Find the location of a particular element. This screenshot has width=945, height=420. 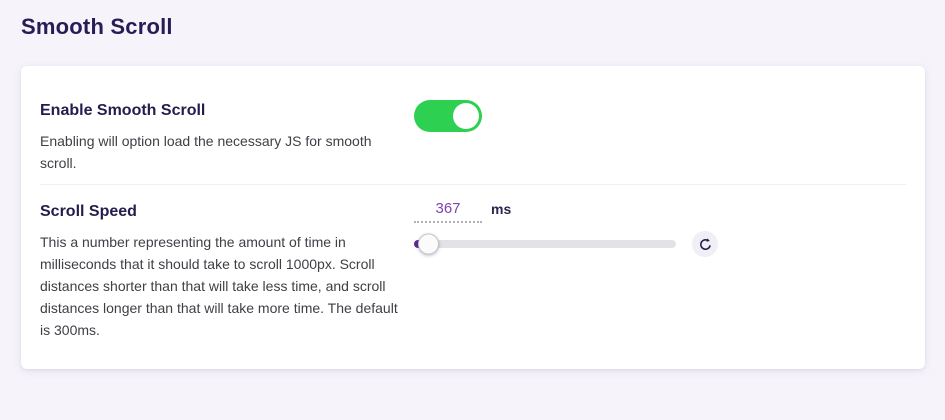

scroll-speed-label: Scroll Speed is located at coordinates (88, 211).